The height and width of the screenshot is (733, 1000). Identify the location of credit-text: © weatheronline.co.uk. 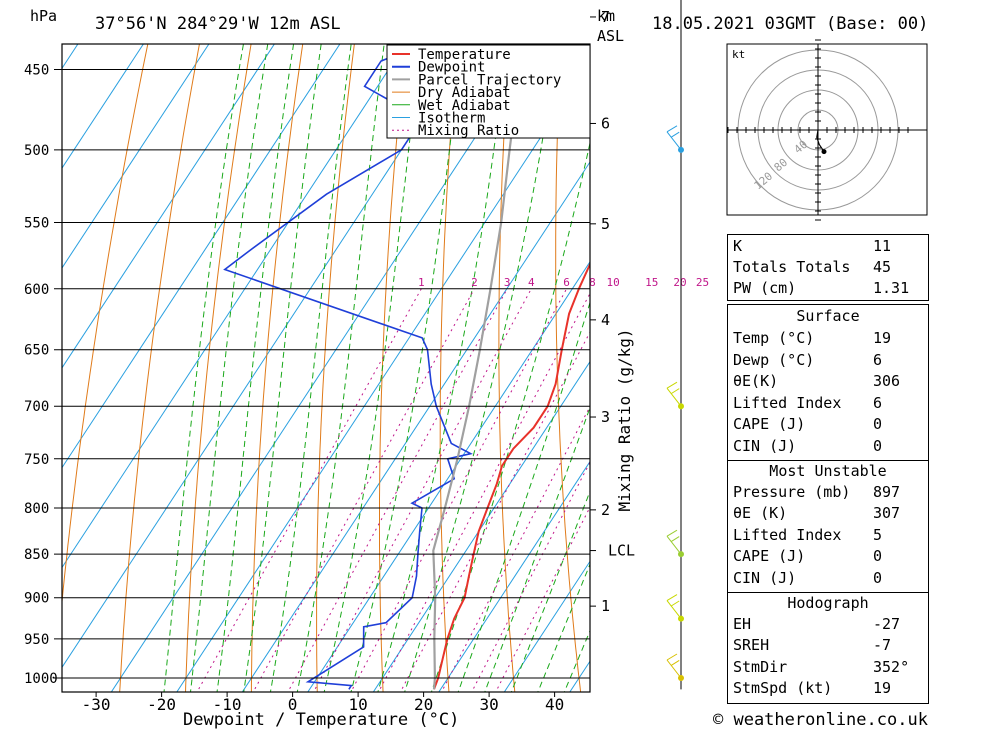
(820, 720).